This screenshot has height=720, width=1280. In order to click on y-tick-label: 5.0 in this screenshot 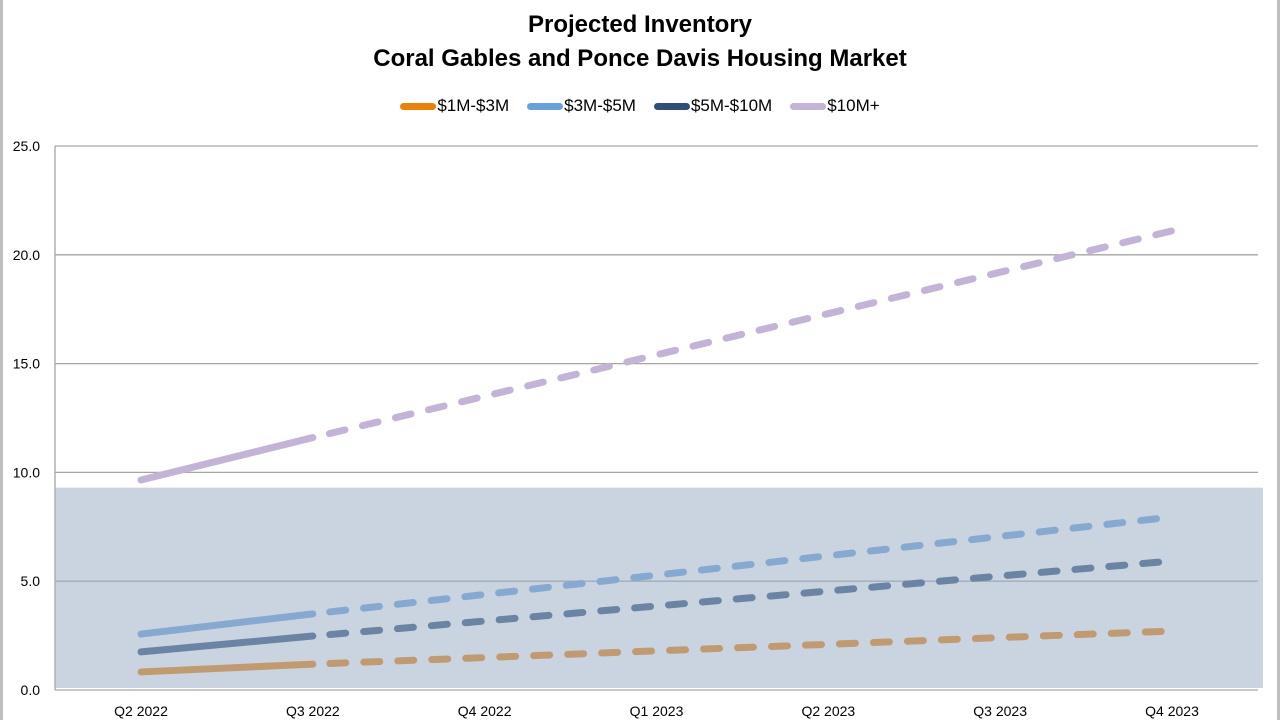, I will do `click(31, 581)`.